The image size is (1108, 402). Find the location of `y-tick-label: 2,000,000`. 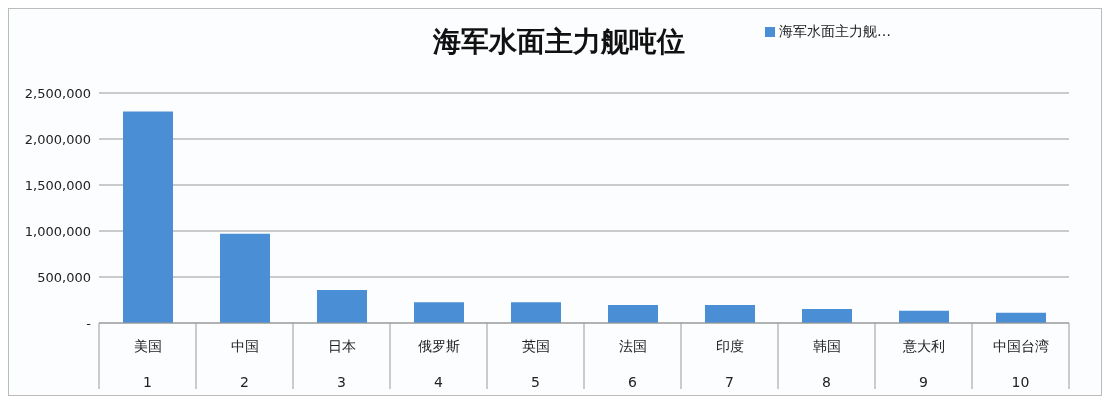

y-tick-label: 2,000,000 is located at coordinates (57, 139).